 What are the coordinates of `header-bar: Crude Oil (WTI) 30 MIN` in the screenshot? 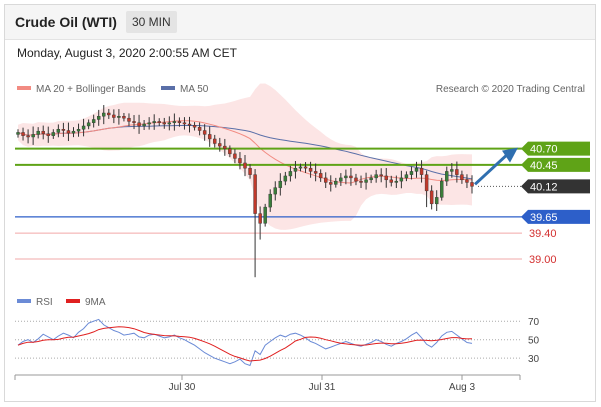 It's located at (300, 22).